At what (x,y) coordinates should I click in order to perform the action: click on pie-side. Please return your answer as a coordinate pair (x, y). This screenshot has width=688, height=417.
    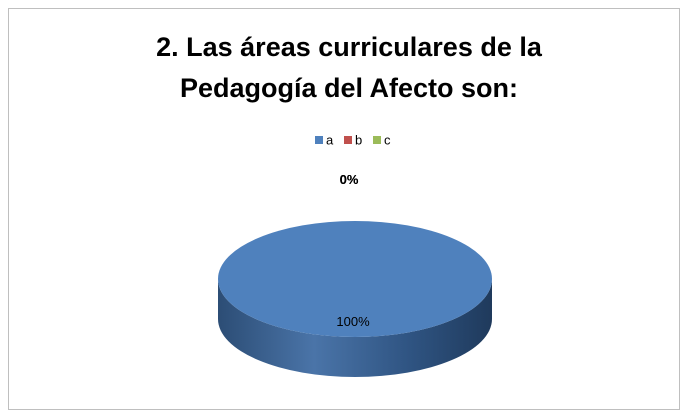
    Looking at the image, I should click on (355, 328).